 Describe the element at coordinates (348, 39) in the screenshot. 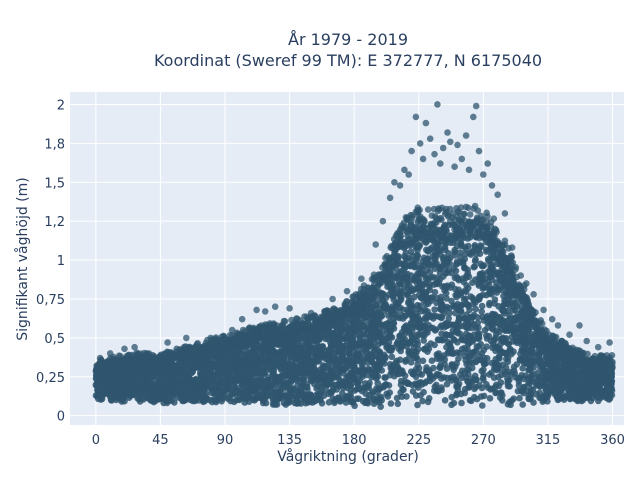

I see `chart-title-line1: År 1979 - 2019` at that location.